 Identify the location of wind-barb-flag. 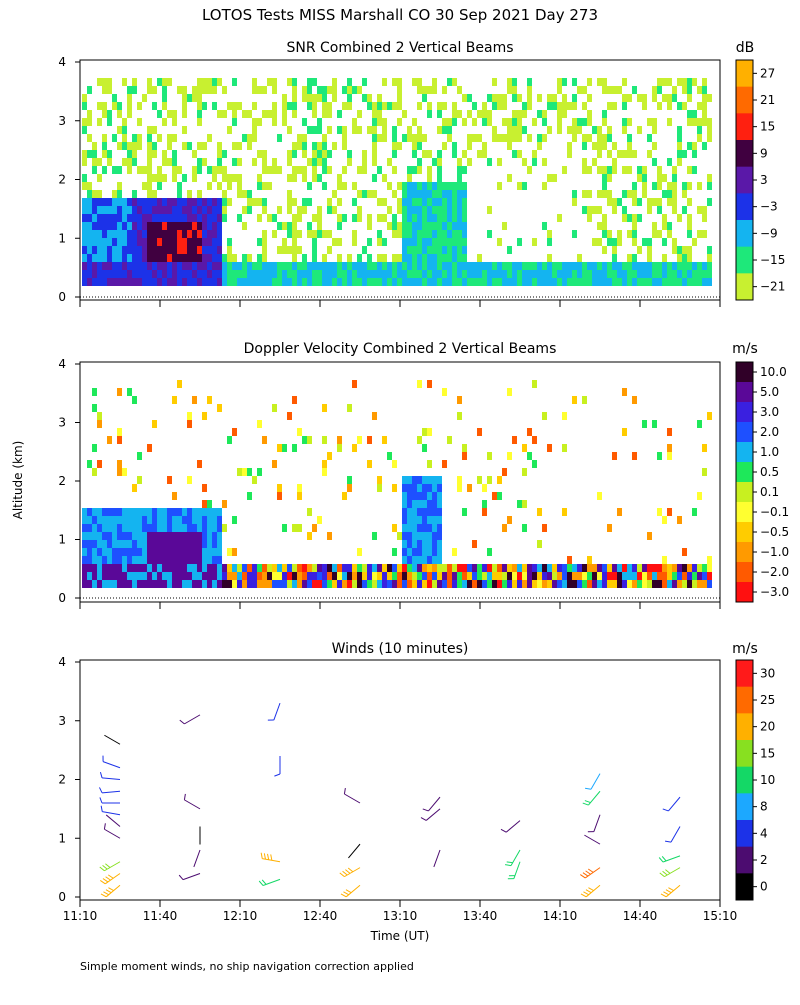
(101, 809).